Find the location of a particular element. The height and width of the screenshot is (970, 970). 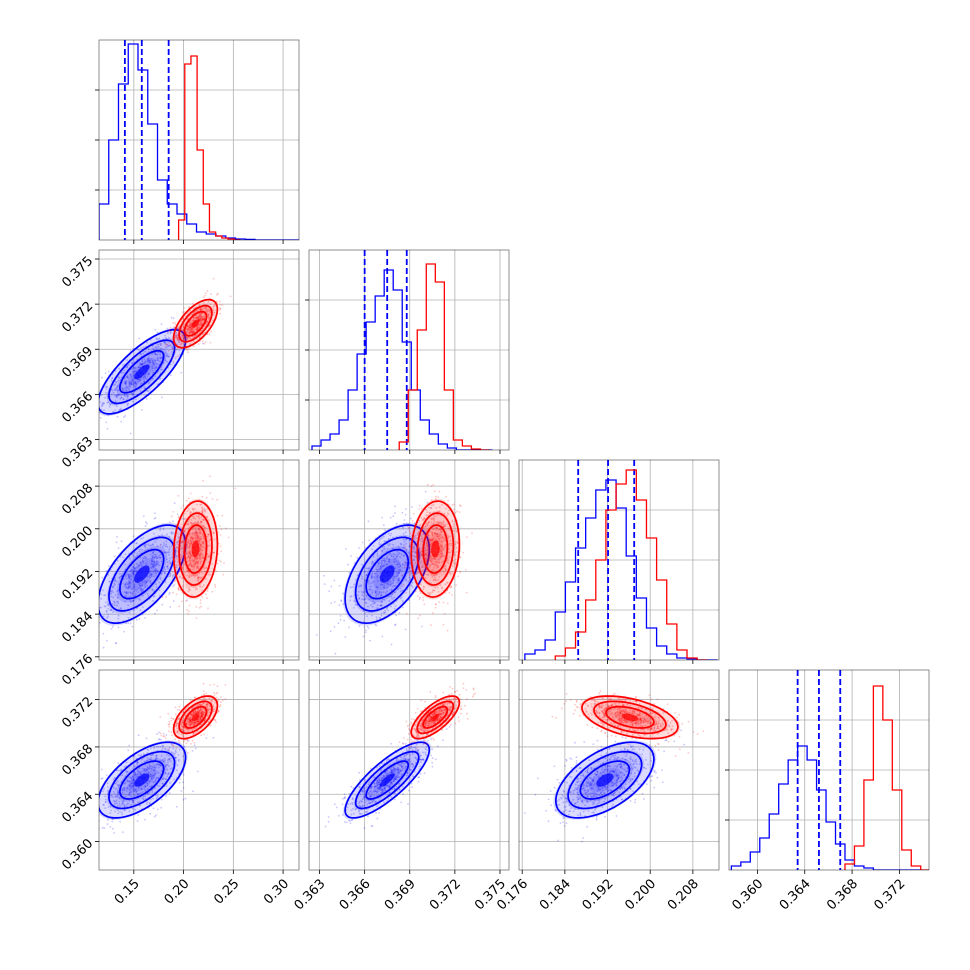

grid-lines is located at coordinates (199, 140).